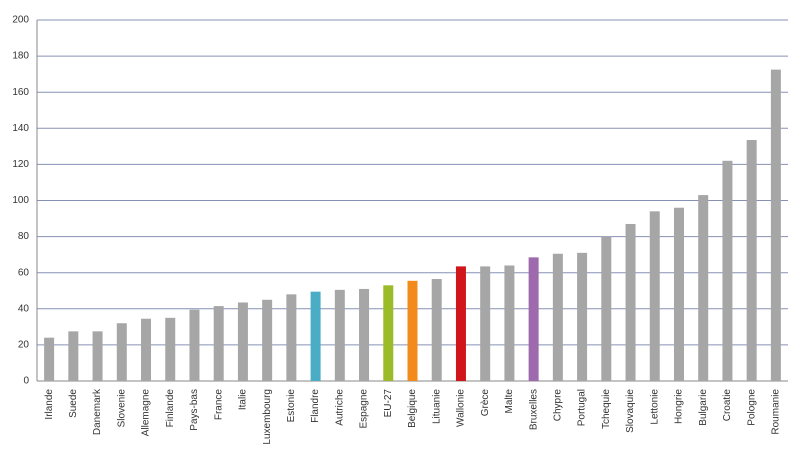 The width and height of the screenshot is (800, 472). Describe the element at coordinates (751, 407) in the screenshot. I see `x-tick-label: Pologne` at that location.